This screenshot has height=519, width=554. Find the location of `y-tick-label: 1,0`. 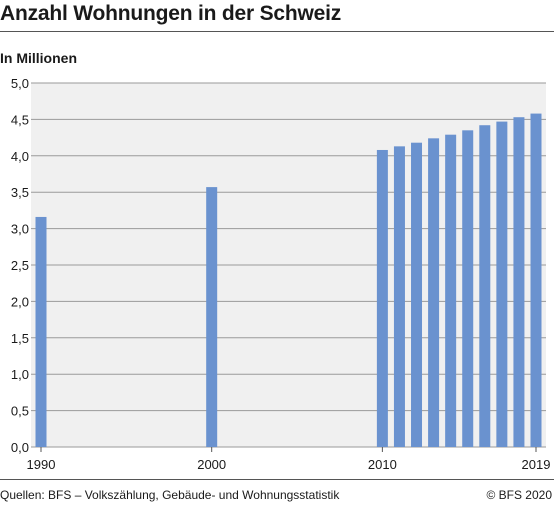

y-tick-label: 1,0 is located at coordinates (20, 374).